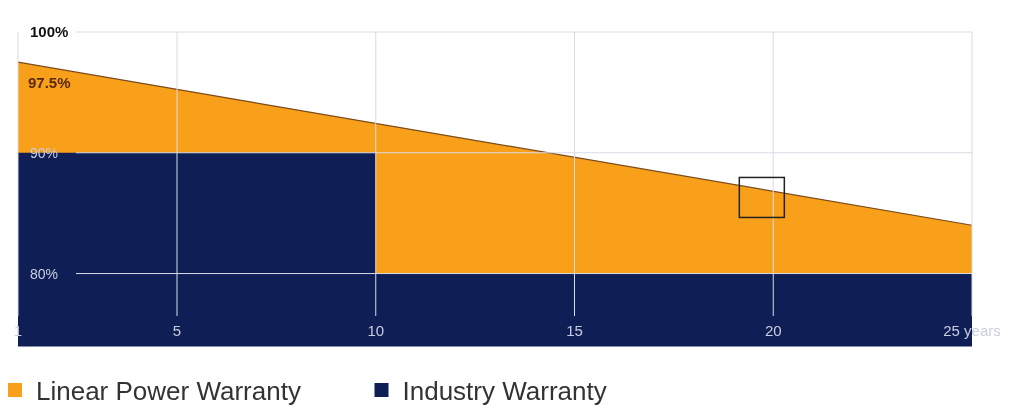 The height and width of the screenshot is (414, 1014). I want to click on legend-label: Linear Power Warranty, so click(168, 391).